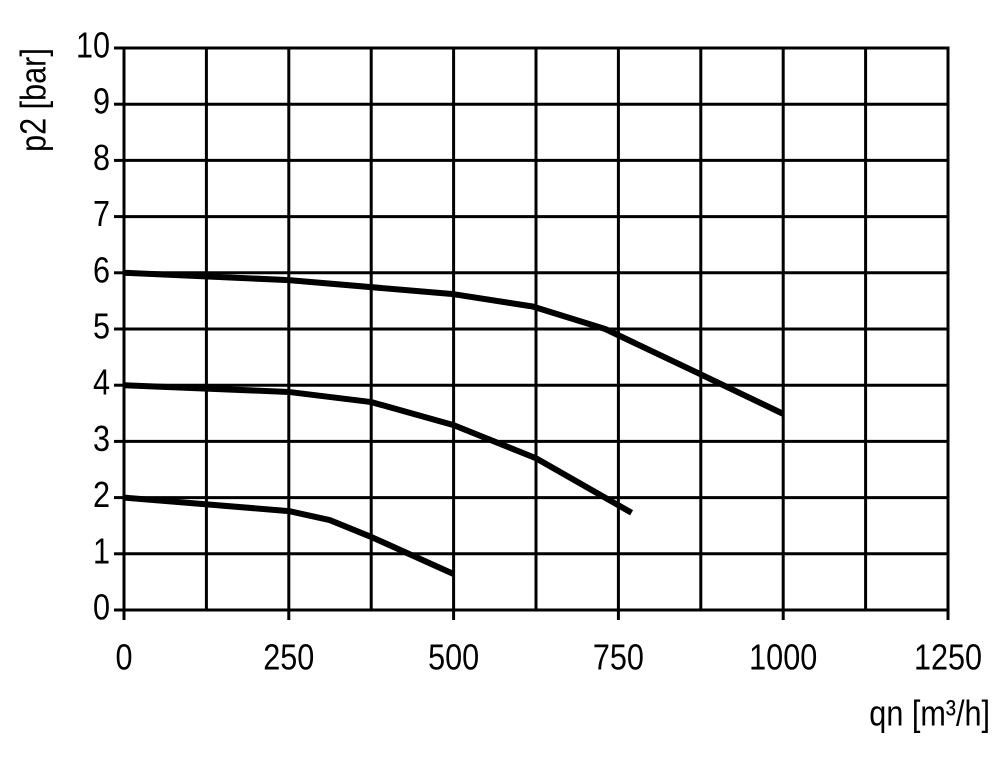  I want to click on y-tick-label: 6, so click(101, 271).